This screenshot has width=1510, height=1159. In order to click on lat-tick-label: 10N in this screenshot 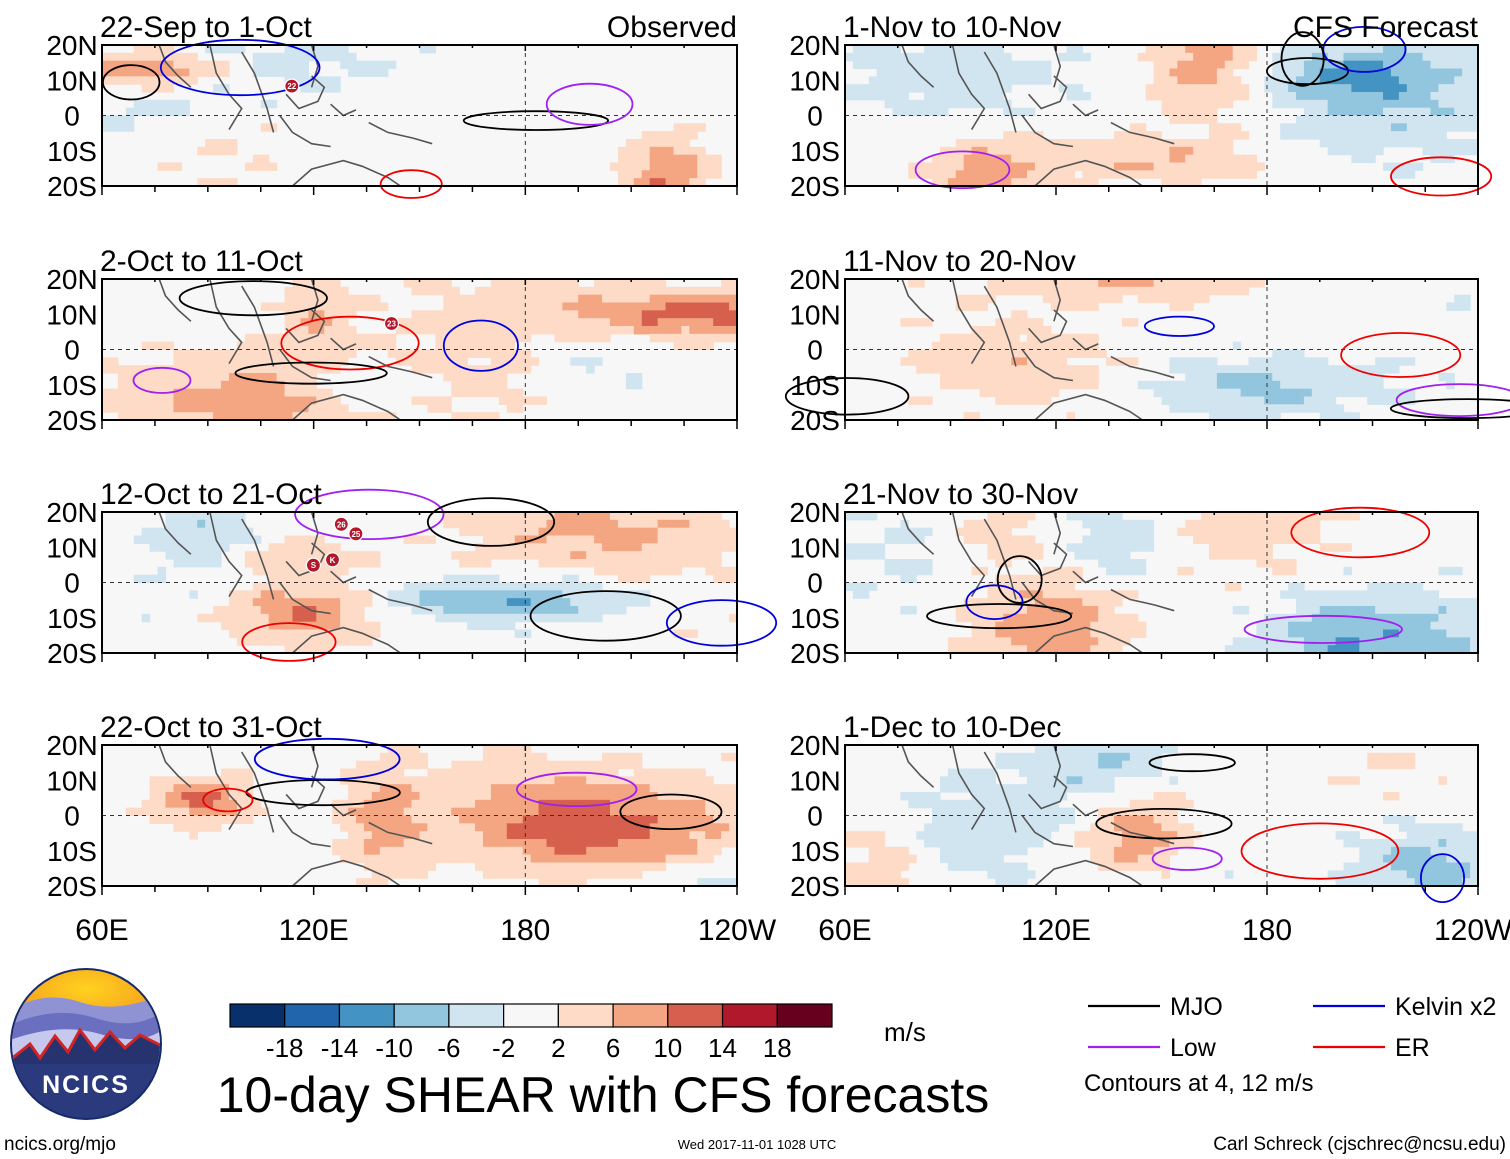, I will do `click(71, 780)`.